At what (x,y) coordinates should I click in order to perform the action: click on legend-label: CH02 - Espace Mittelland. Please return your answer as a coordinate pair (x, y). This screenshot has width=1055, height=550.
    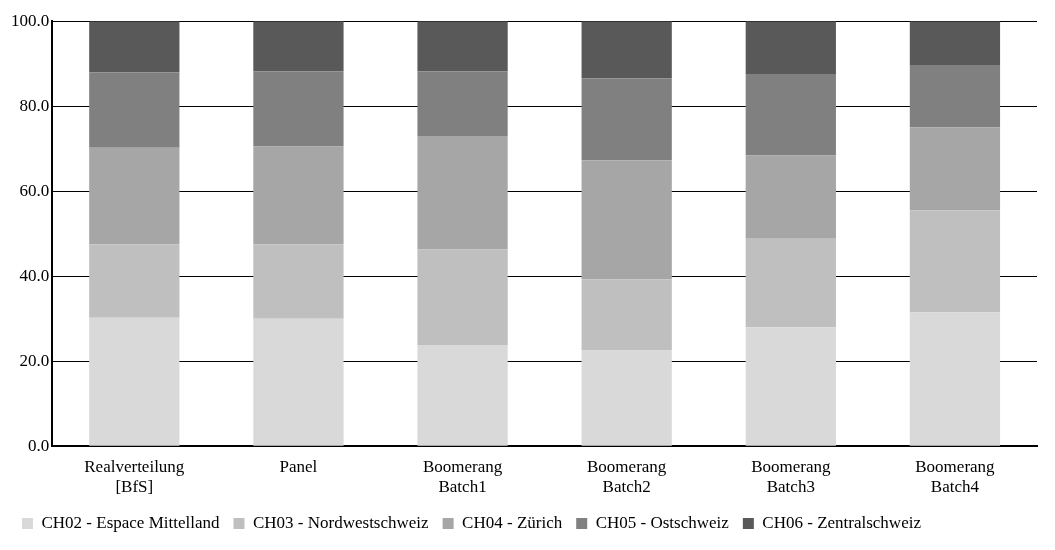
    Looking at the image, I should click on (130, 522).